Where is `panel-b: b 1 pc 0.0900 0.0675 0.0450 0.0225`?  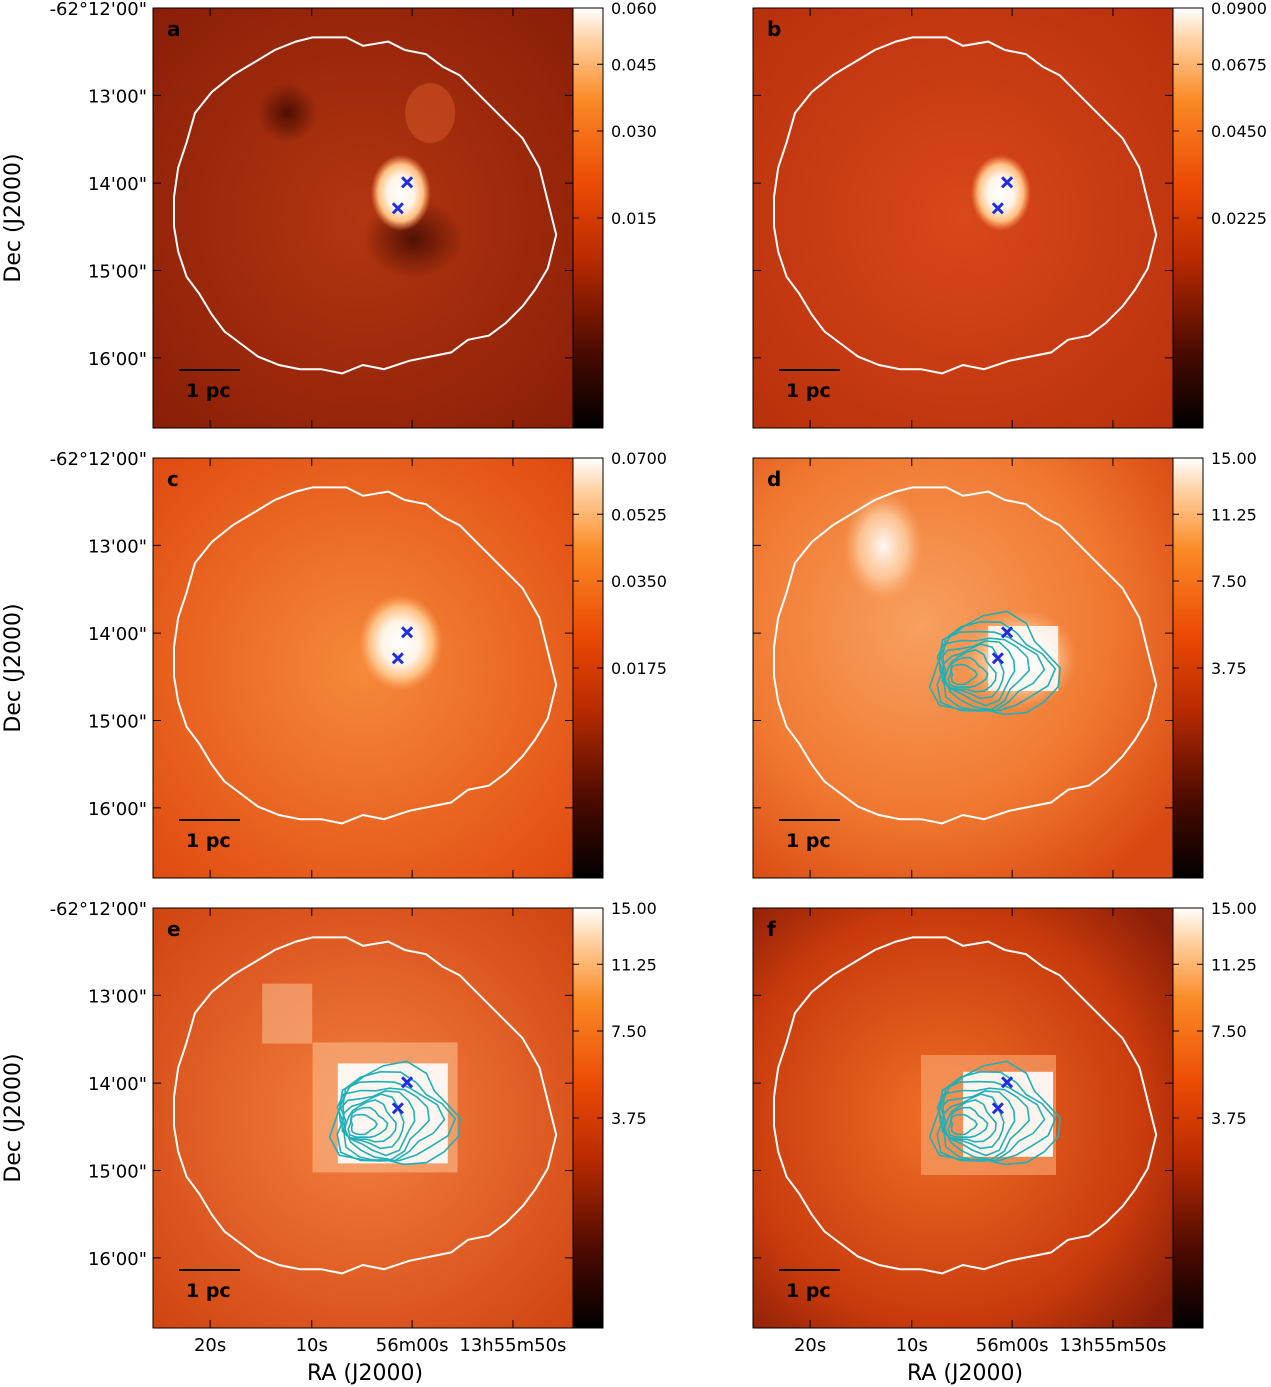
panel-b: b 1 pc 0.0900 0.0675 0.0450 0.0225 is located at coordinates (1009, 214).